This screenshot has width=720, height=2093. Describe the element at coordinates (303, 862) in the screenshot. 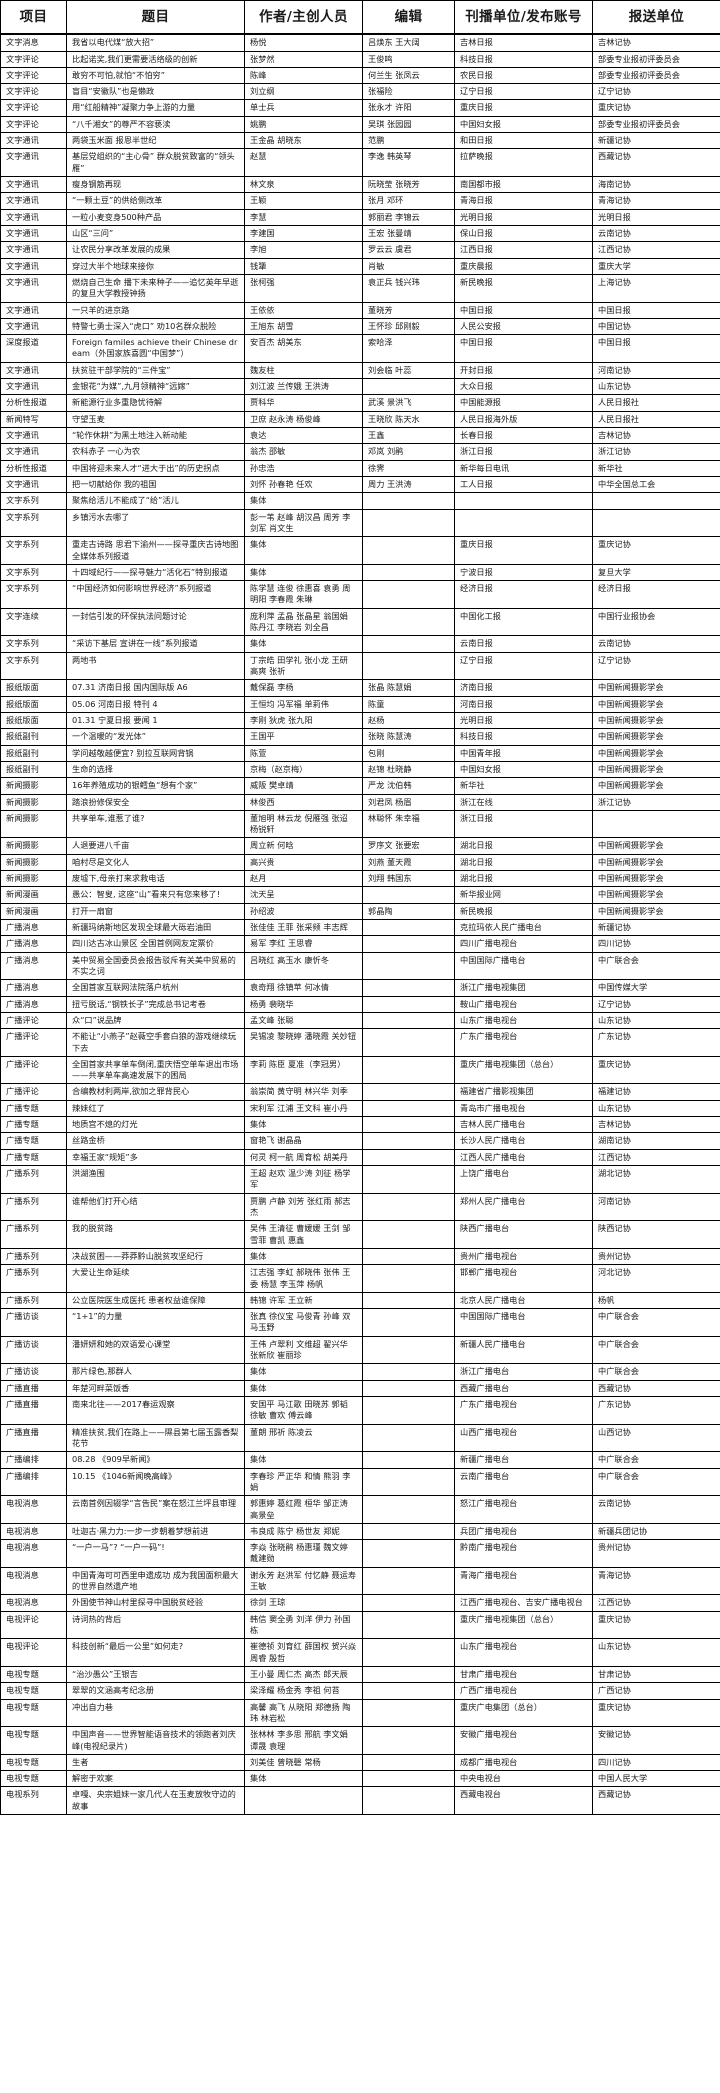

I see `cell-author: 高兴贵` at that location.